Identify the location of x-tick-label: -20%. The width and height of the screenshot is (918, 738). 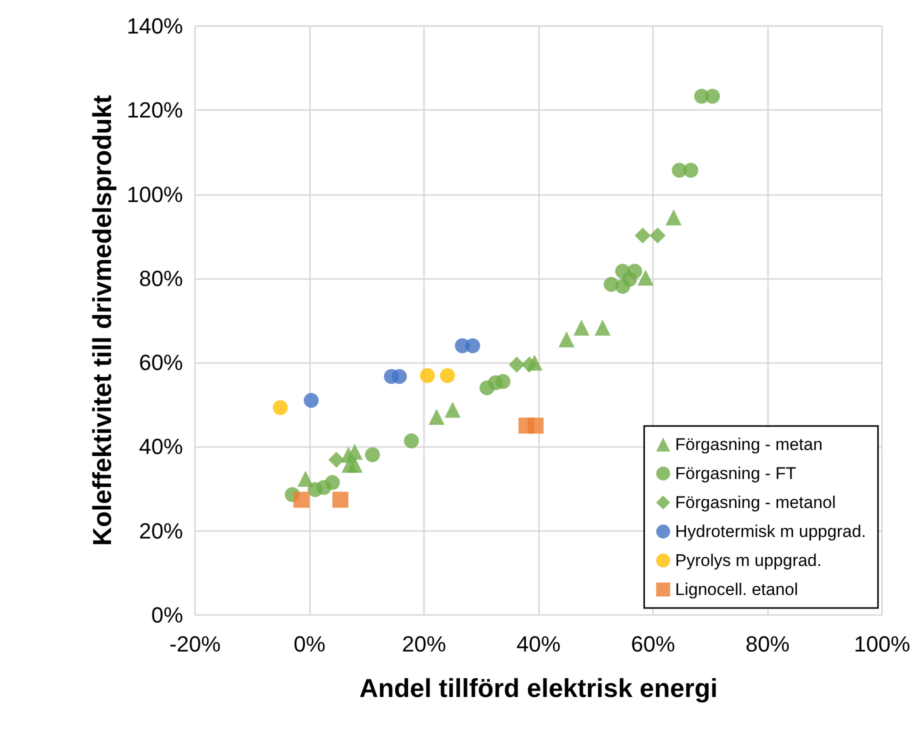
(195, 644).